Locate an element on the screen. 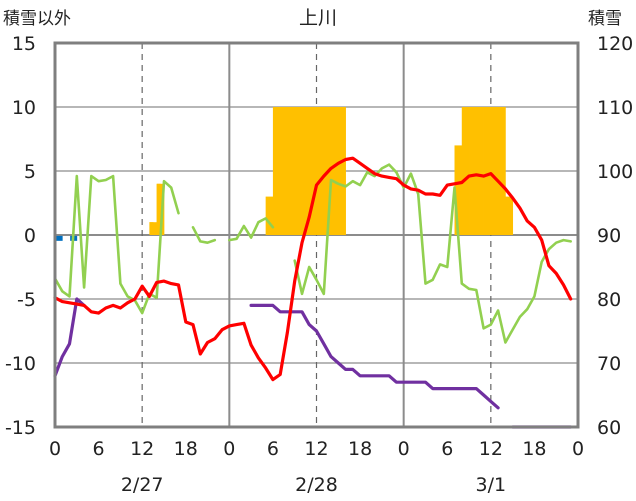  right-tick-label: 70 is located at coordinates (609, 364).